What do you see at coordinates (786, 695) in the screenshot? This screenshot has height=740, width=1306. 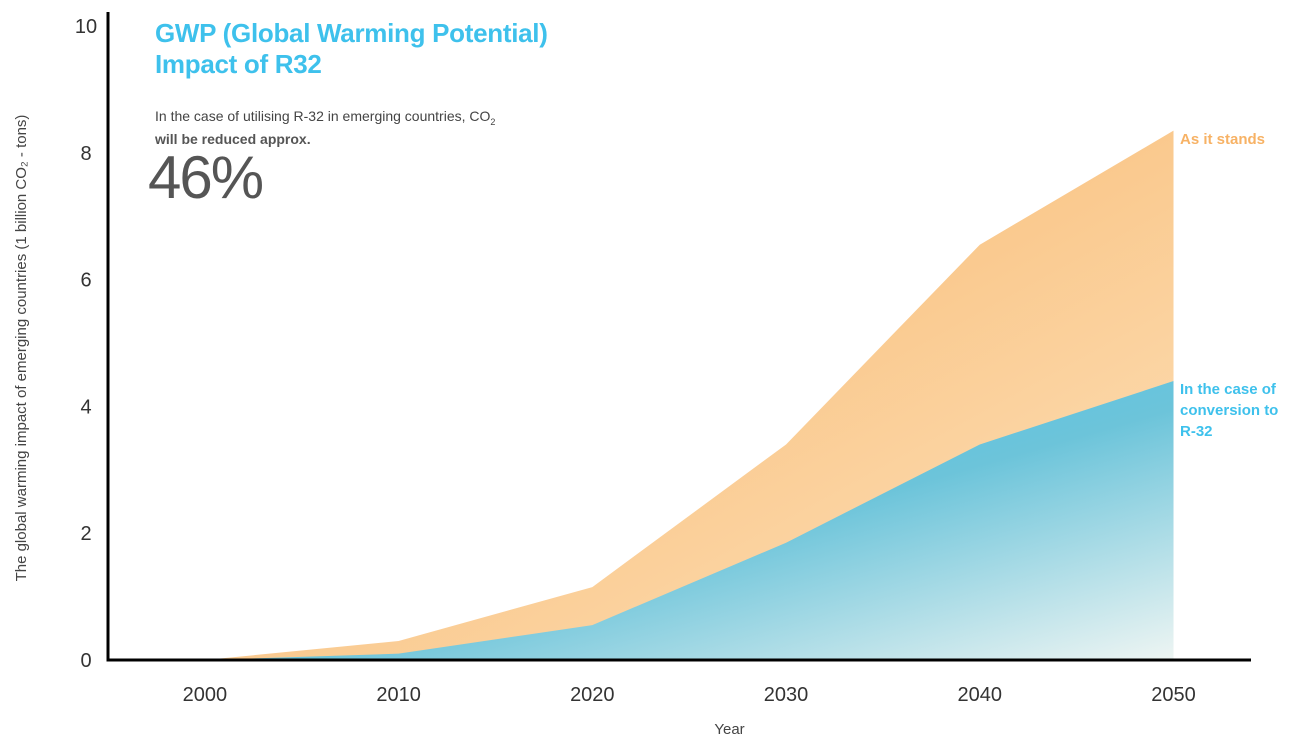 I see `x-tick-label-2030: 2030` at bounding box center [786, 695].